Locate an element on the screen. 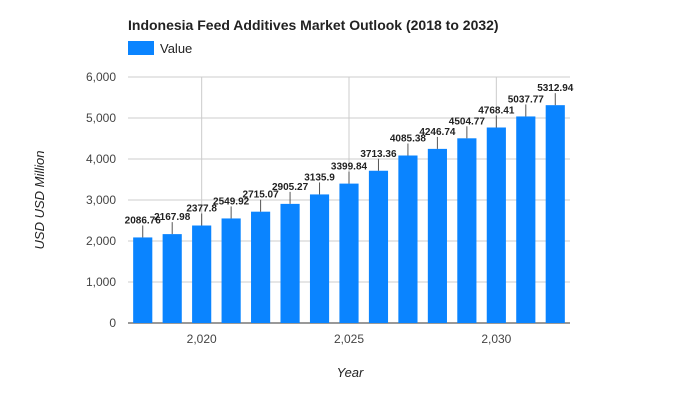  data-label: 2086.76 is located at coordinates (143, 220).